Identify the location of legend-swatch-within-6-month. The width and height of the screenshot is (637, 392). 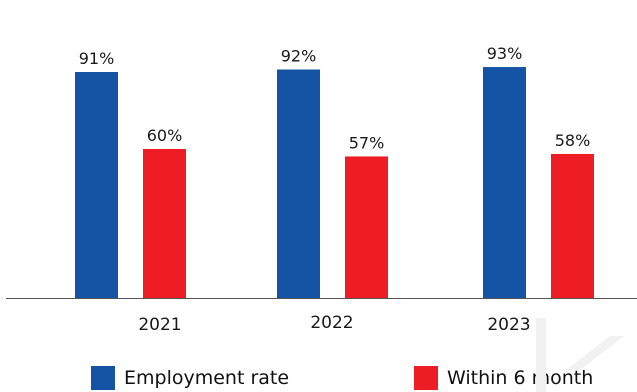
(426, 378).